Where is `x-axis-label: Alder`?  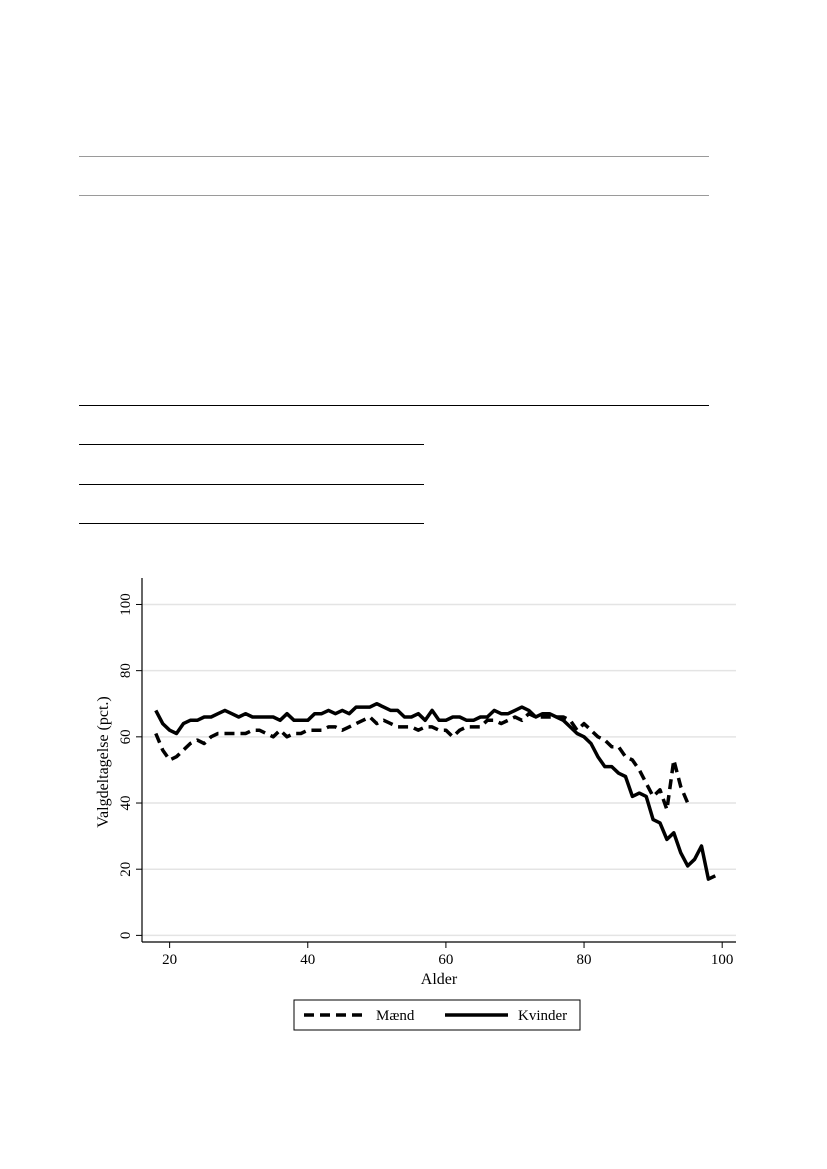
x-axis-label: Alder is located at coordinates (439, 979).